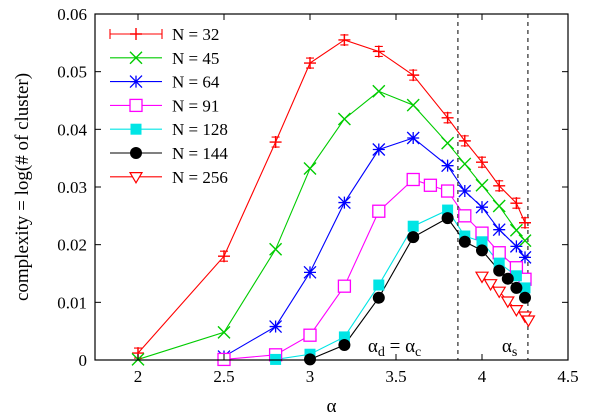 This screenshot has height=419, width=598. Describe the element at coordinates (442, 348) in the screenshot. I see `threshold-annotations: αd = αc αs` at that location.